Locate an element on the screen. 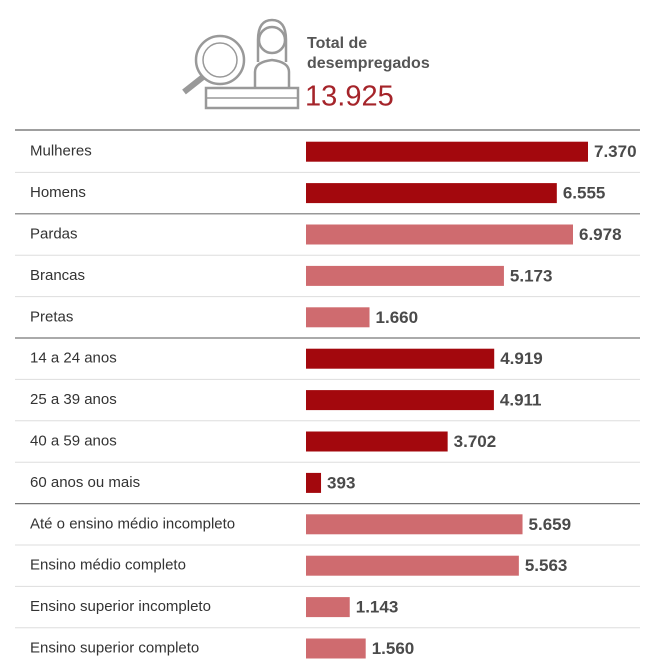 The image size is (649, 666). value-label: 7.370 is located at coordinates (615, 151).